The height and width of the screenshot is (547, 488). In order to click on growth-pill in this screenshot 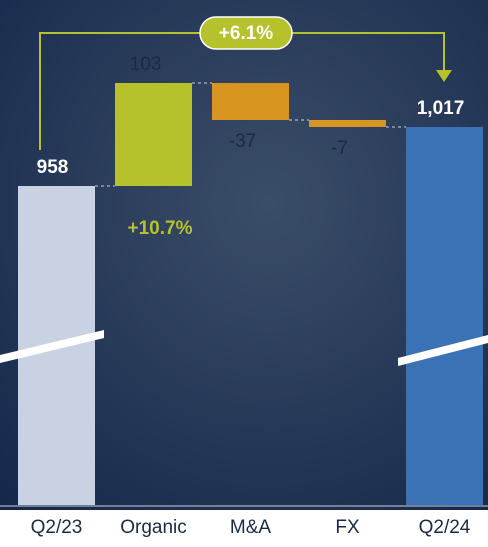, I will do `click(246, 33)`.